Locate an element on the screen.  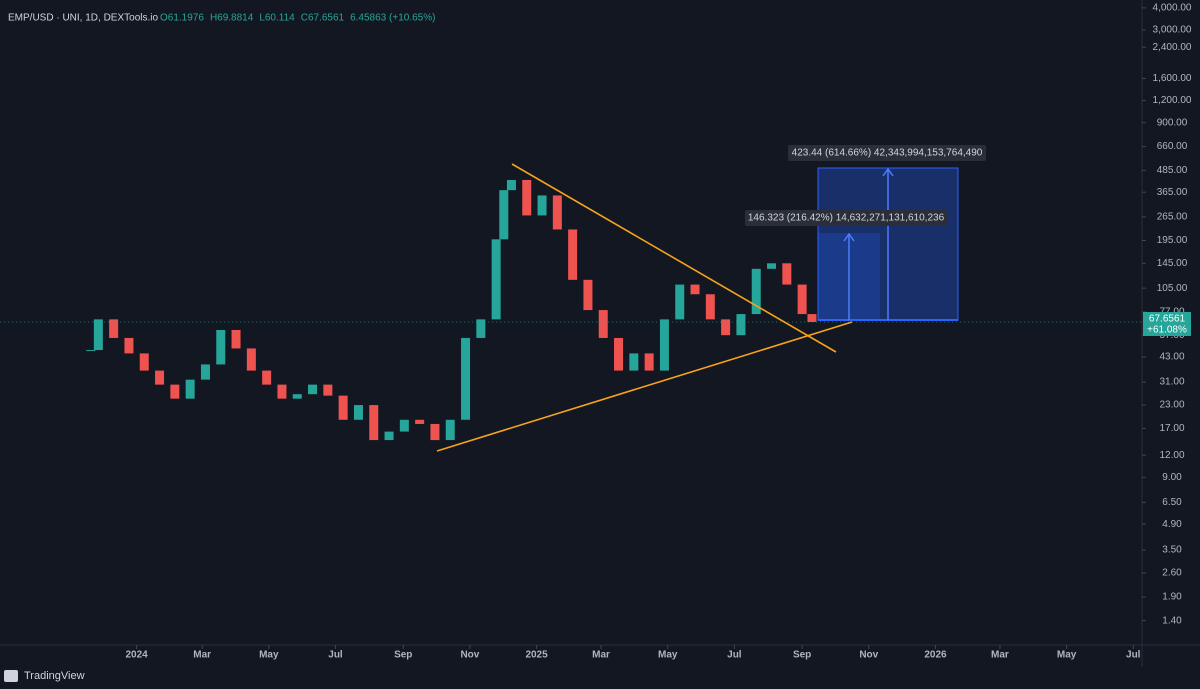
measure-label: 146.323 (216.42%) 14,632,271,131,610,236 is located at coordinates (846, 218).